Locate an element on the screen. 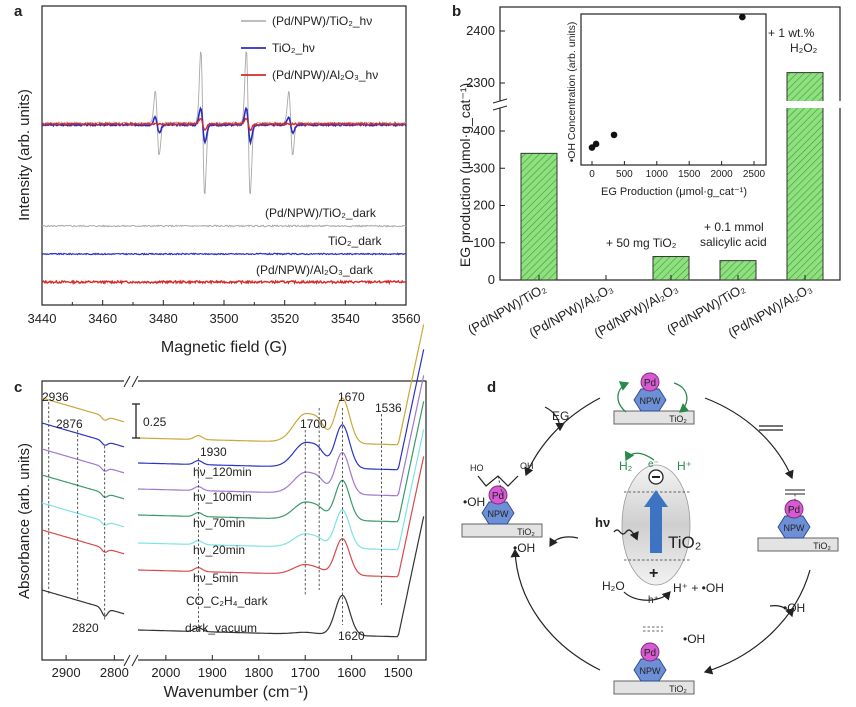 This screenshot has height=707, width=856. trace-label: hν_20min is located at coordinates (219, 550).